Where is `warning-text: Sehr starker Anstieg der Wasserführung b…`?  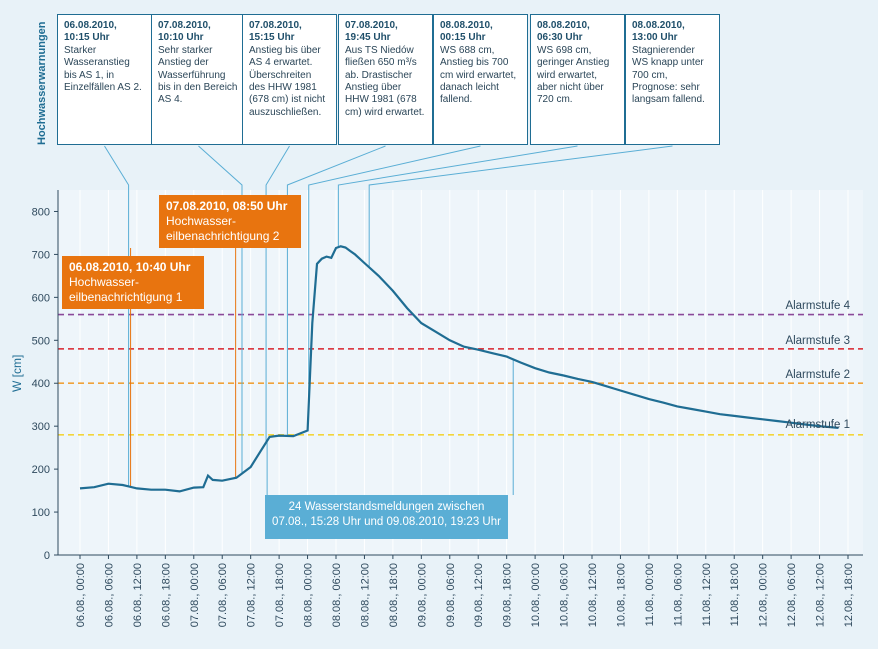 warning-text: Sehr starker Anstieg der Wasserführung b… is located at coordinates (198, 75).